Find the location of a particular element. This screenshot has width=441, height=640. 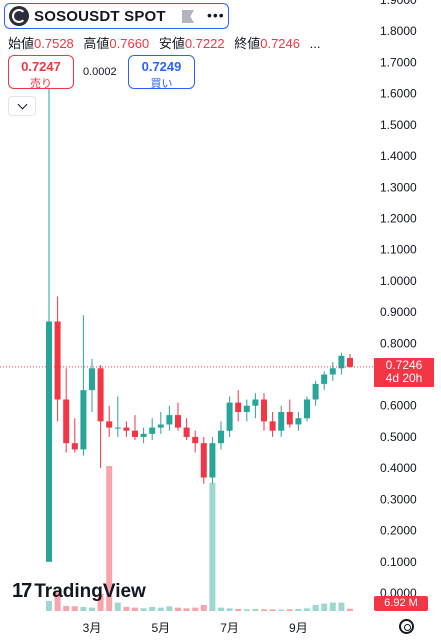

x-tick-label: 3月 is located at coordinates (92, 628).